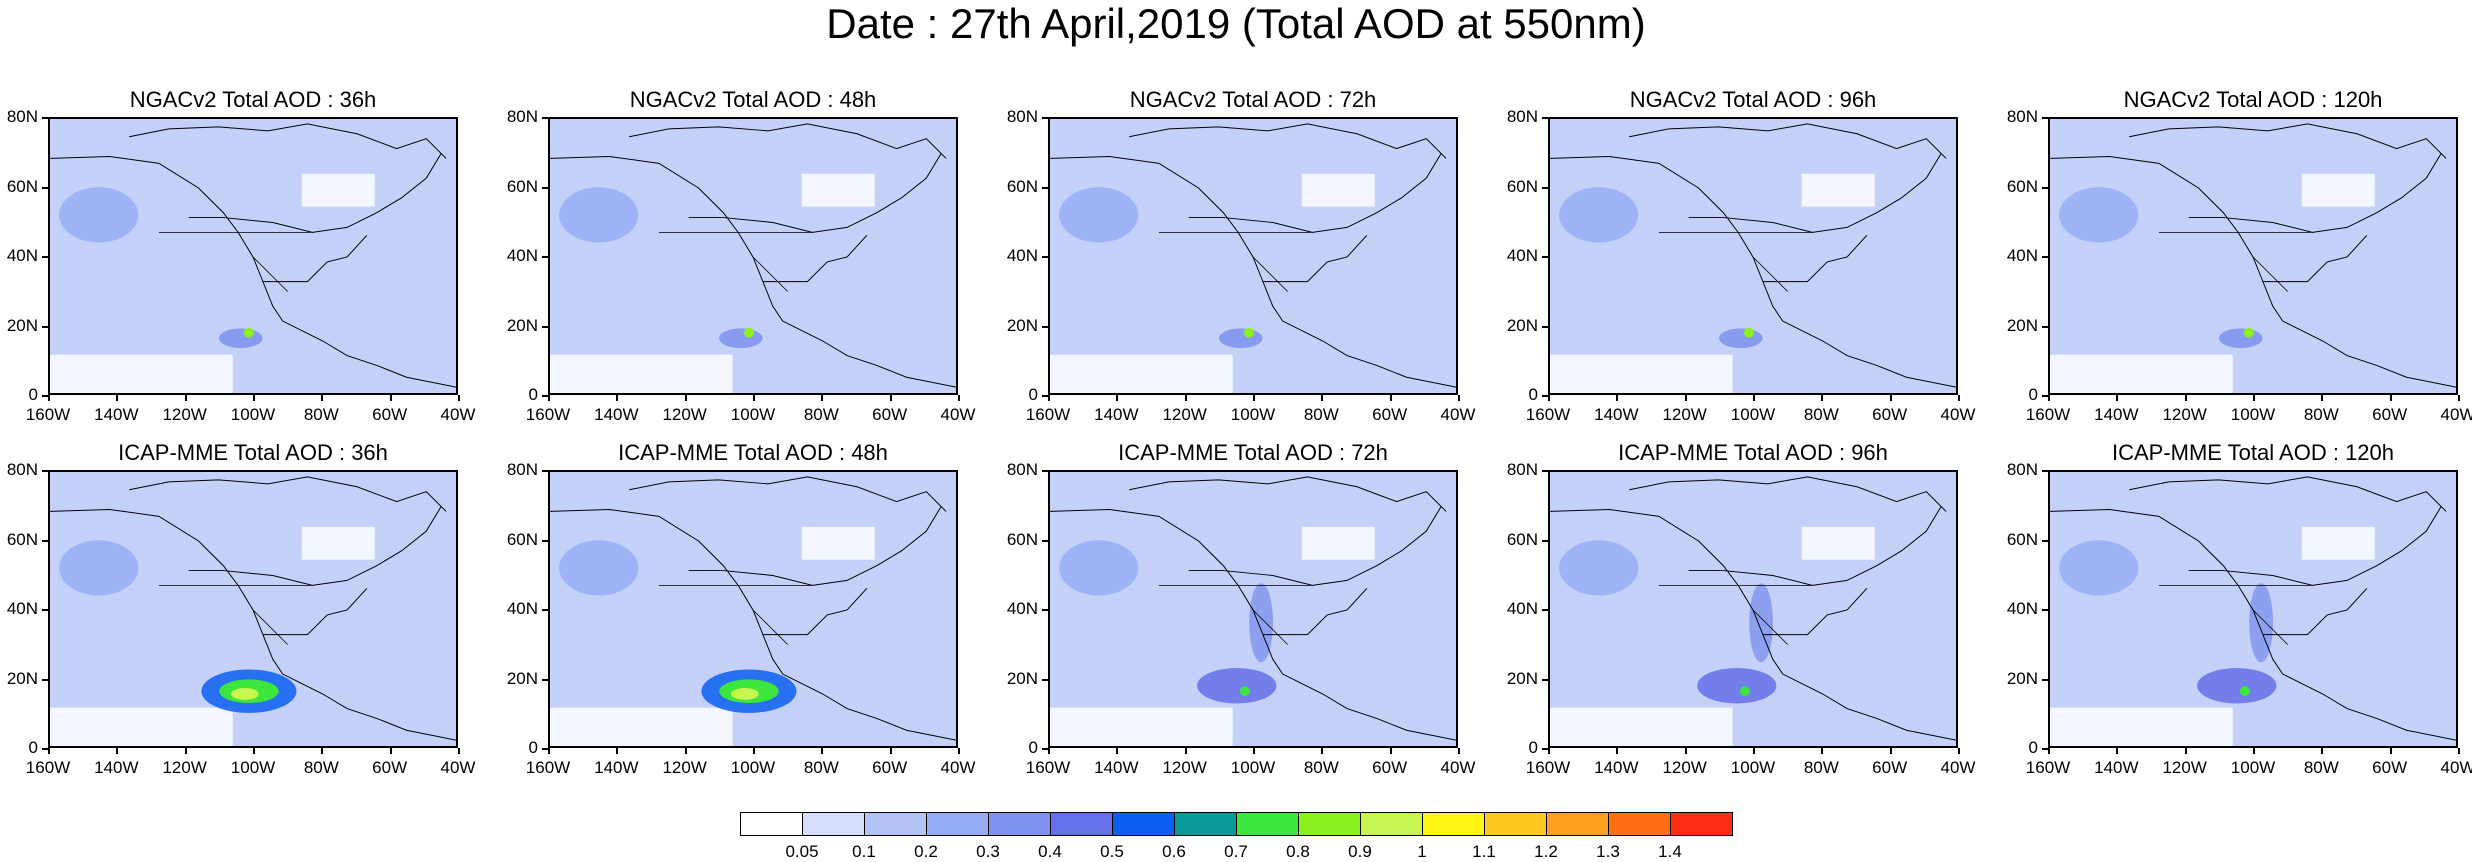 This screenshot has height=862, width=2472. I want to click on panel-title: ICAP-MME Total AOD : 48h, so click(753, 452).